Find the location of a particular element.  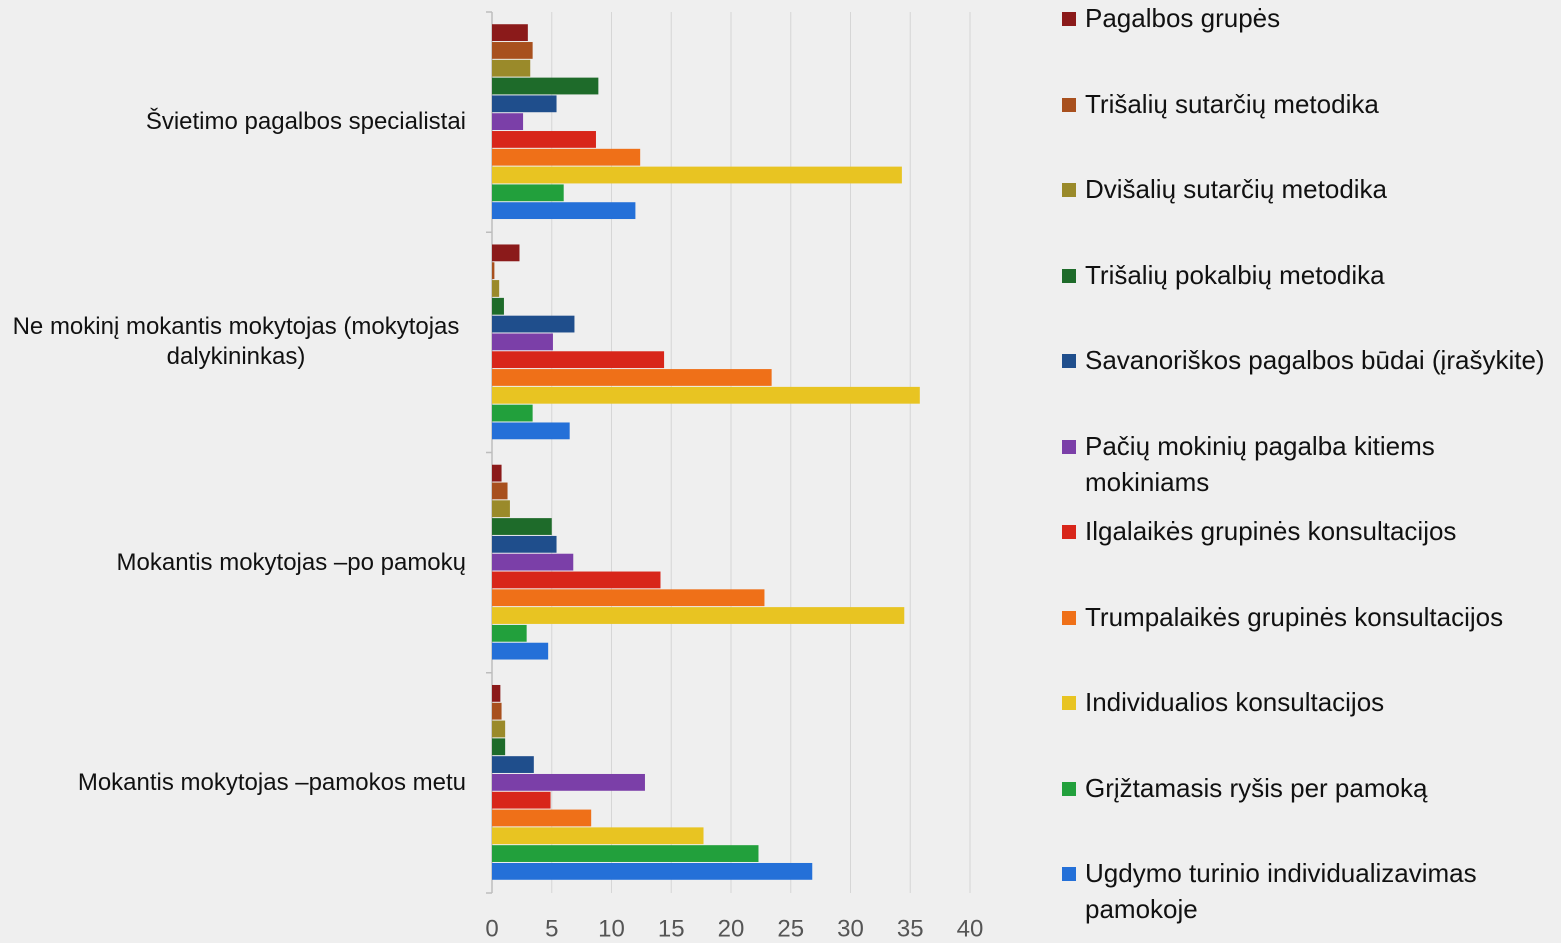

legend-label: Trumpalaikės grupinės konsultacijos is located at coordinates (1294, 616).